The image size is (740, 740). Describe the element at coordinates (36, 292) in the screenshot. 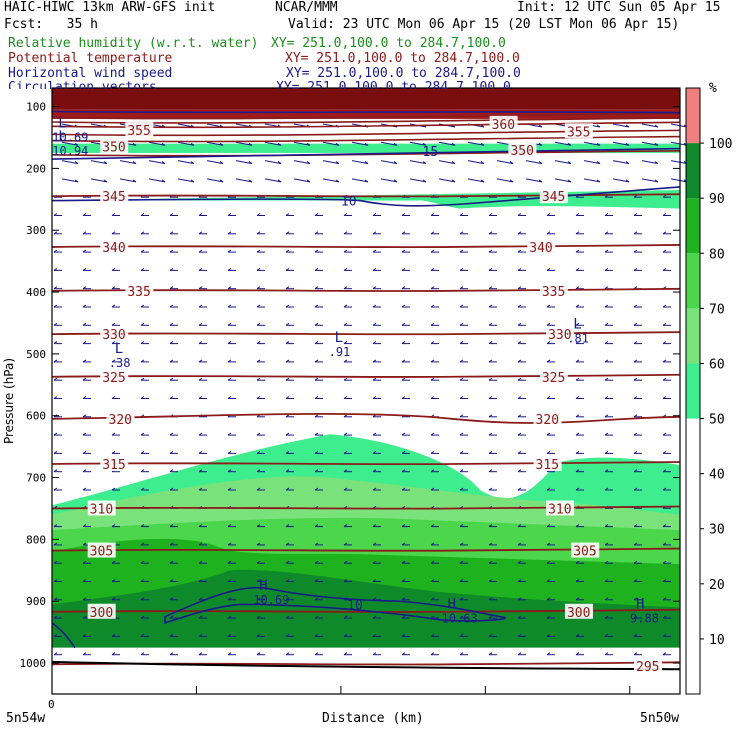

I see `y-tick-label: 400` at that location.